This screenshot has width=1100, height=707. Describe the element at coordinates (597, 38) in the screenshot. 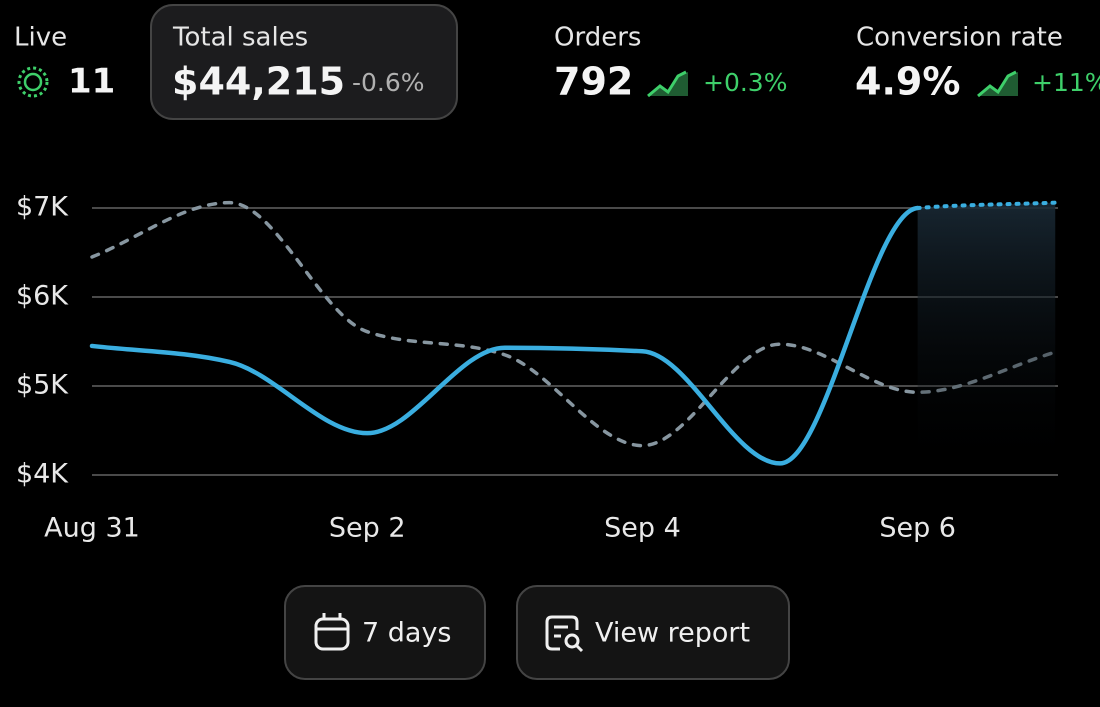

I see `stat-label: Orders` at that location.